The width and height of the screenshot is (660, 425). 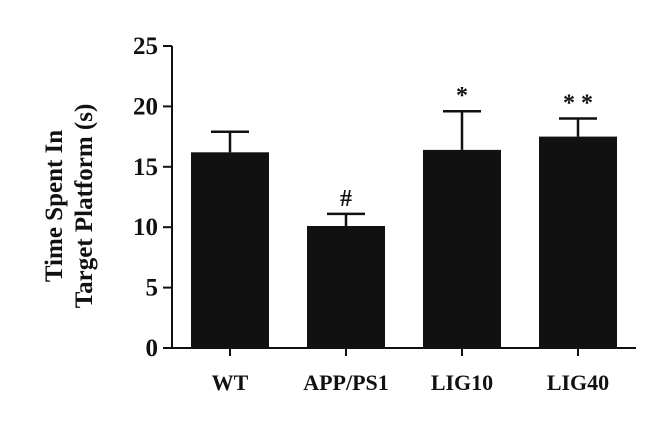 I want to click on significance-marker: *, so click(x=462, y=96).